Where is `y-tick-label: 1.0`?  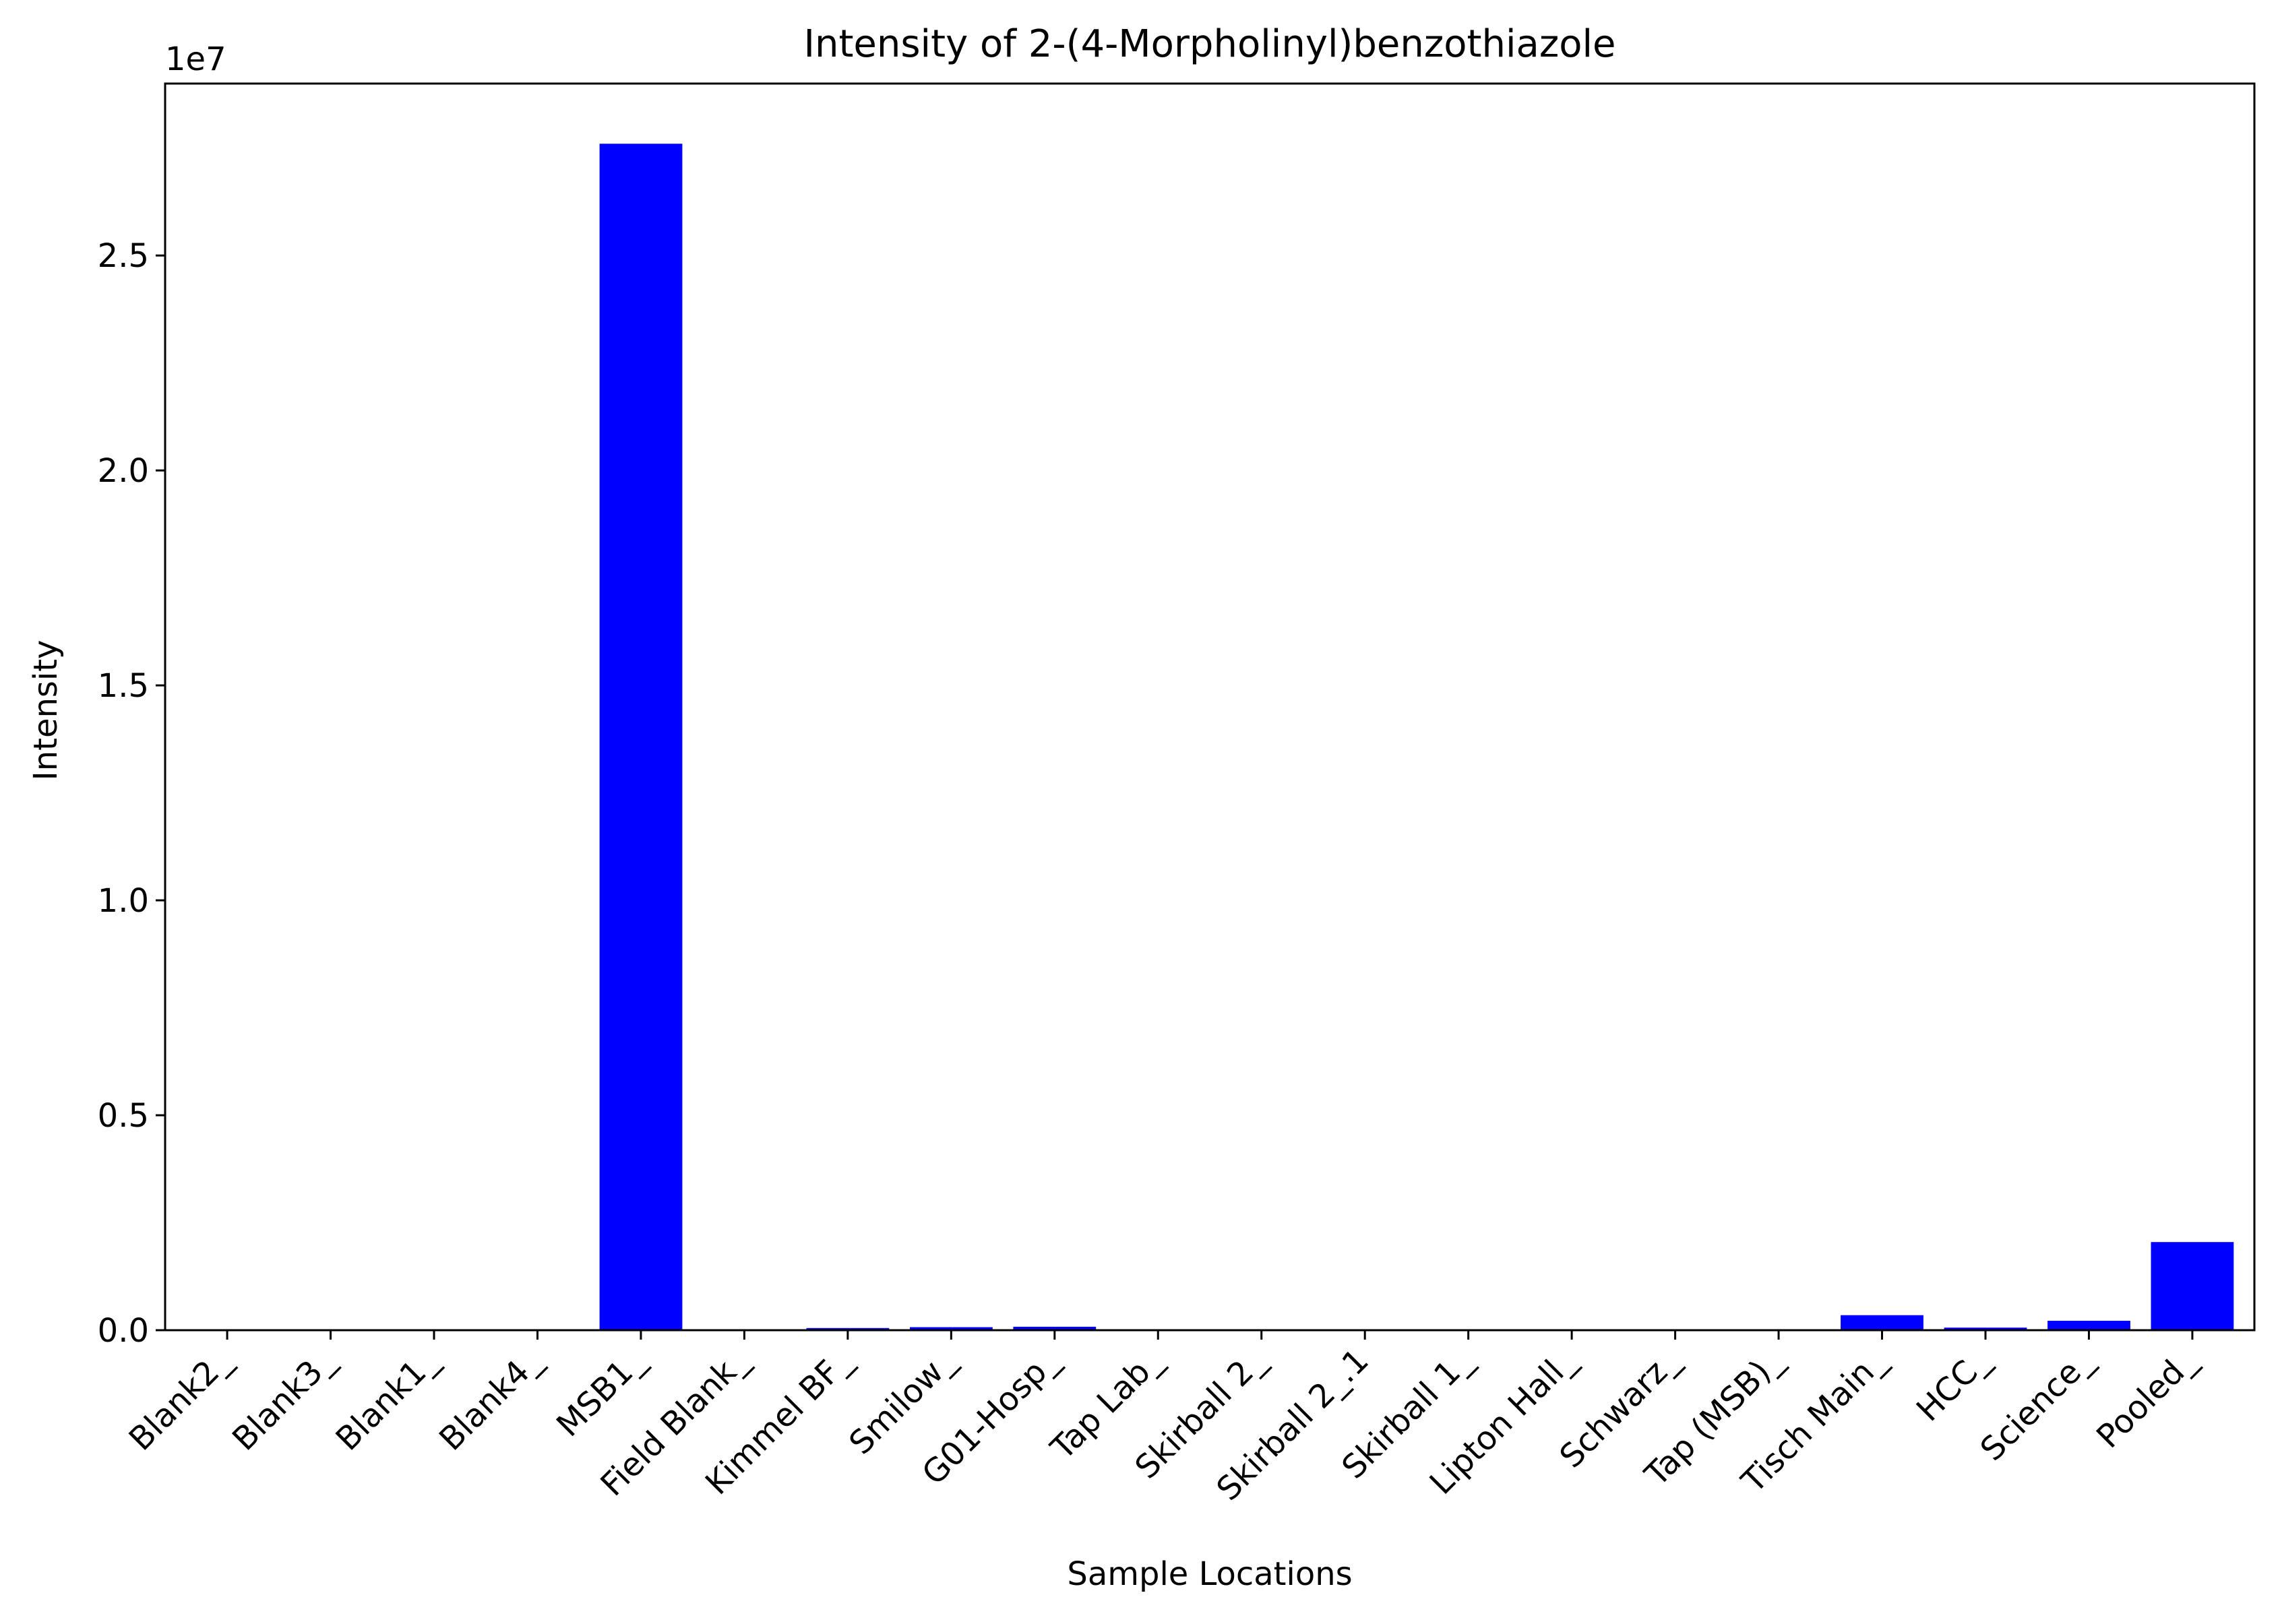
y-tick-label: 1.0 is located at coordinates (123, 901).